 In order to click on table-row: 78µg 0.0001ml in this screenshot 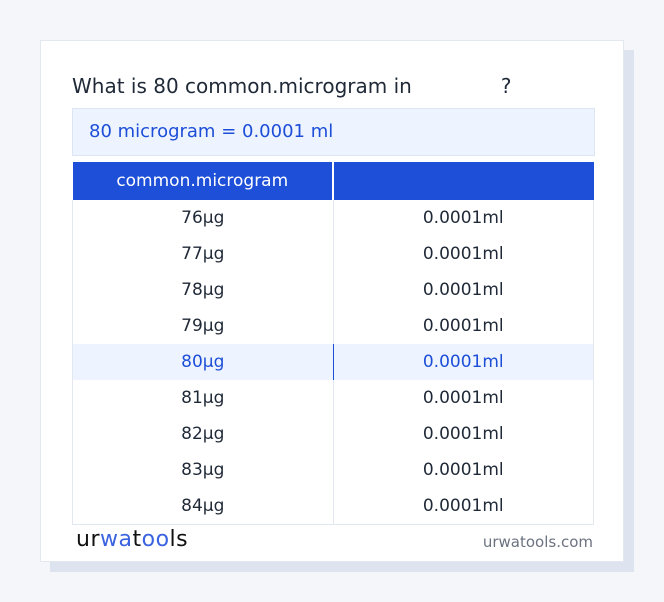, I will do `click(333, 290)`.